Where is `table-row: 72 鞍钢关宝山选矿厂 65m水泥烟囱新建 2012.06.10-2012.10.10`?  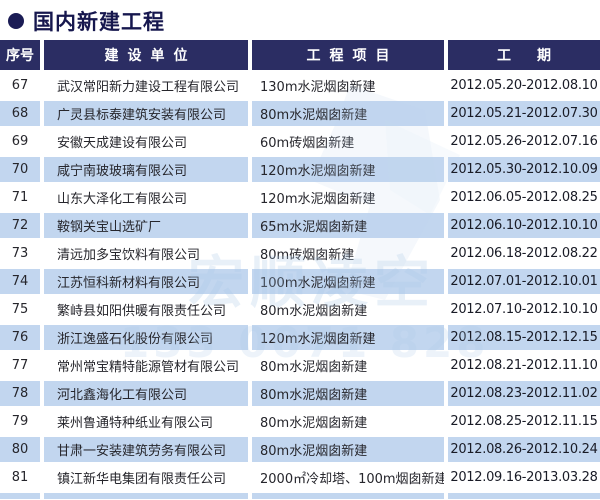 table-row: 72 鞍钢关宝山选矿厂 65m水泥烟囱新建 2012.06.10-2012.10.10 is located at coordinates (300, 225).